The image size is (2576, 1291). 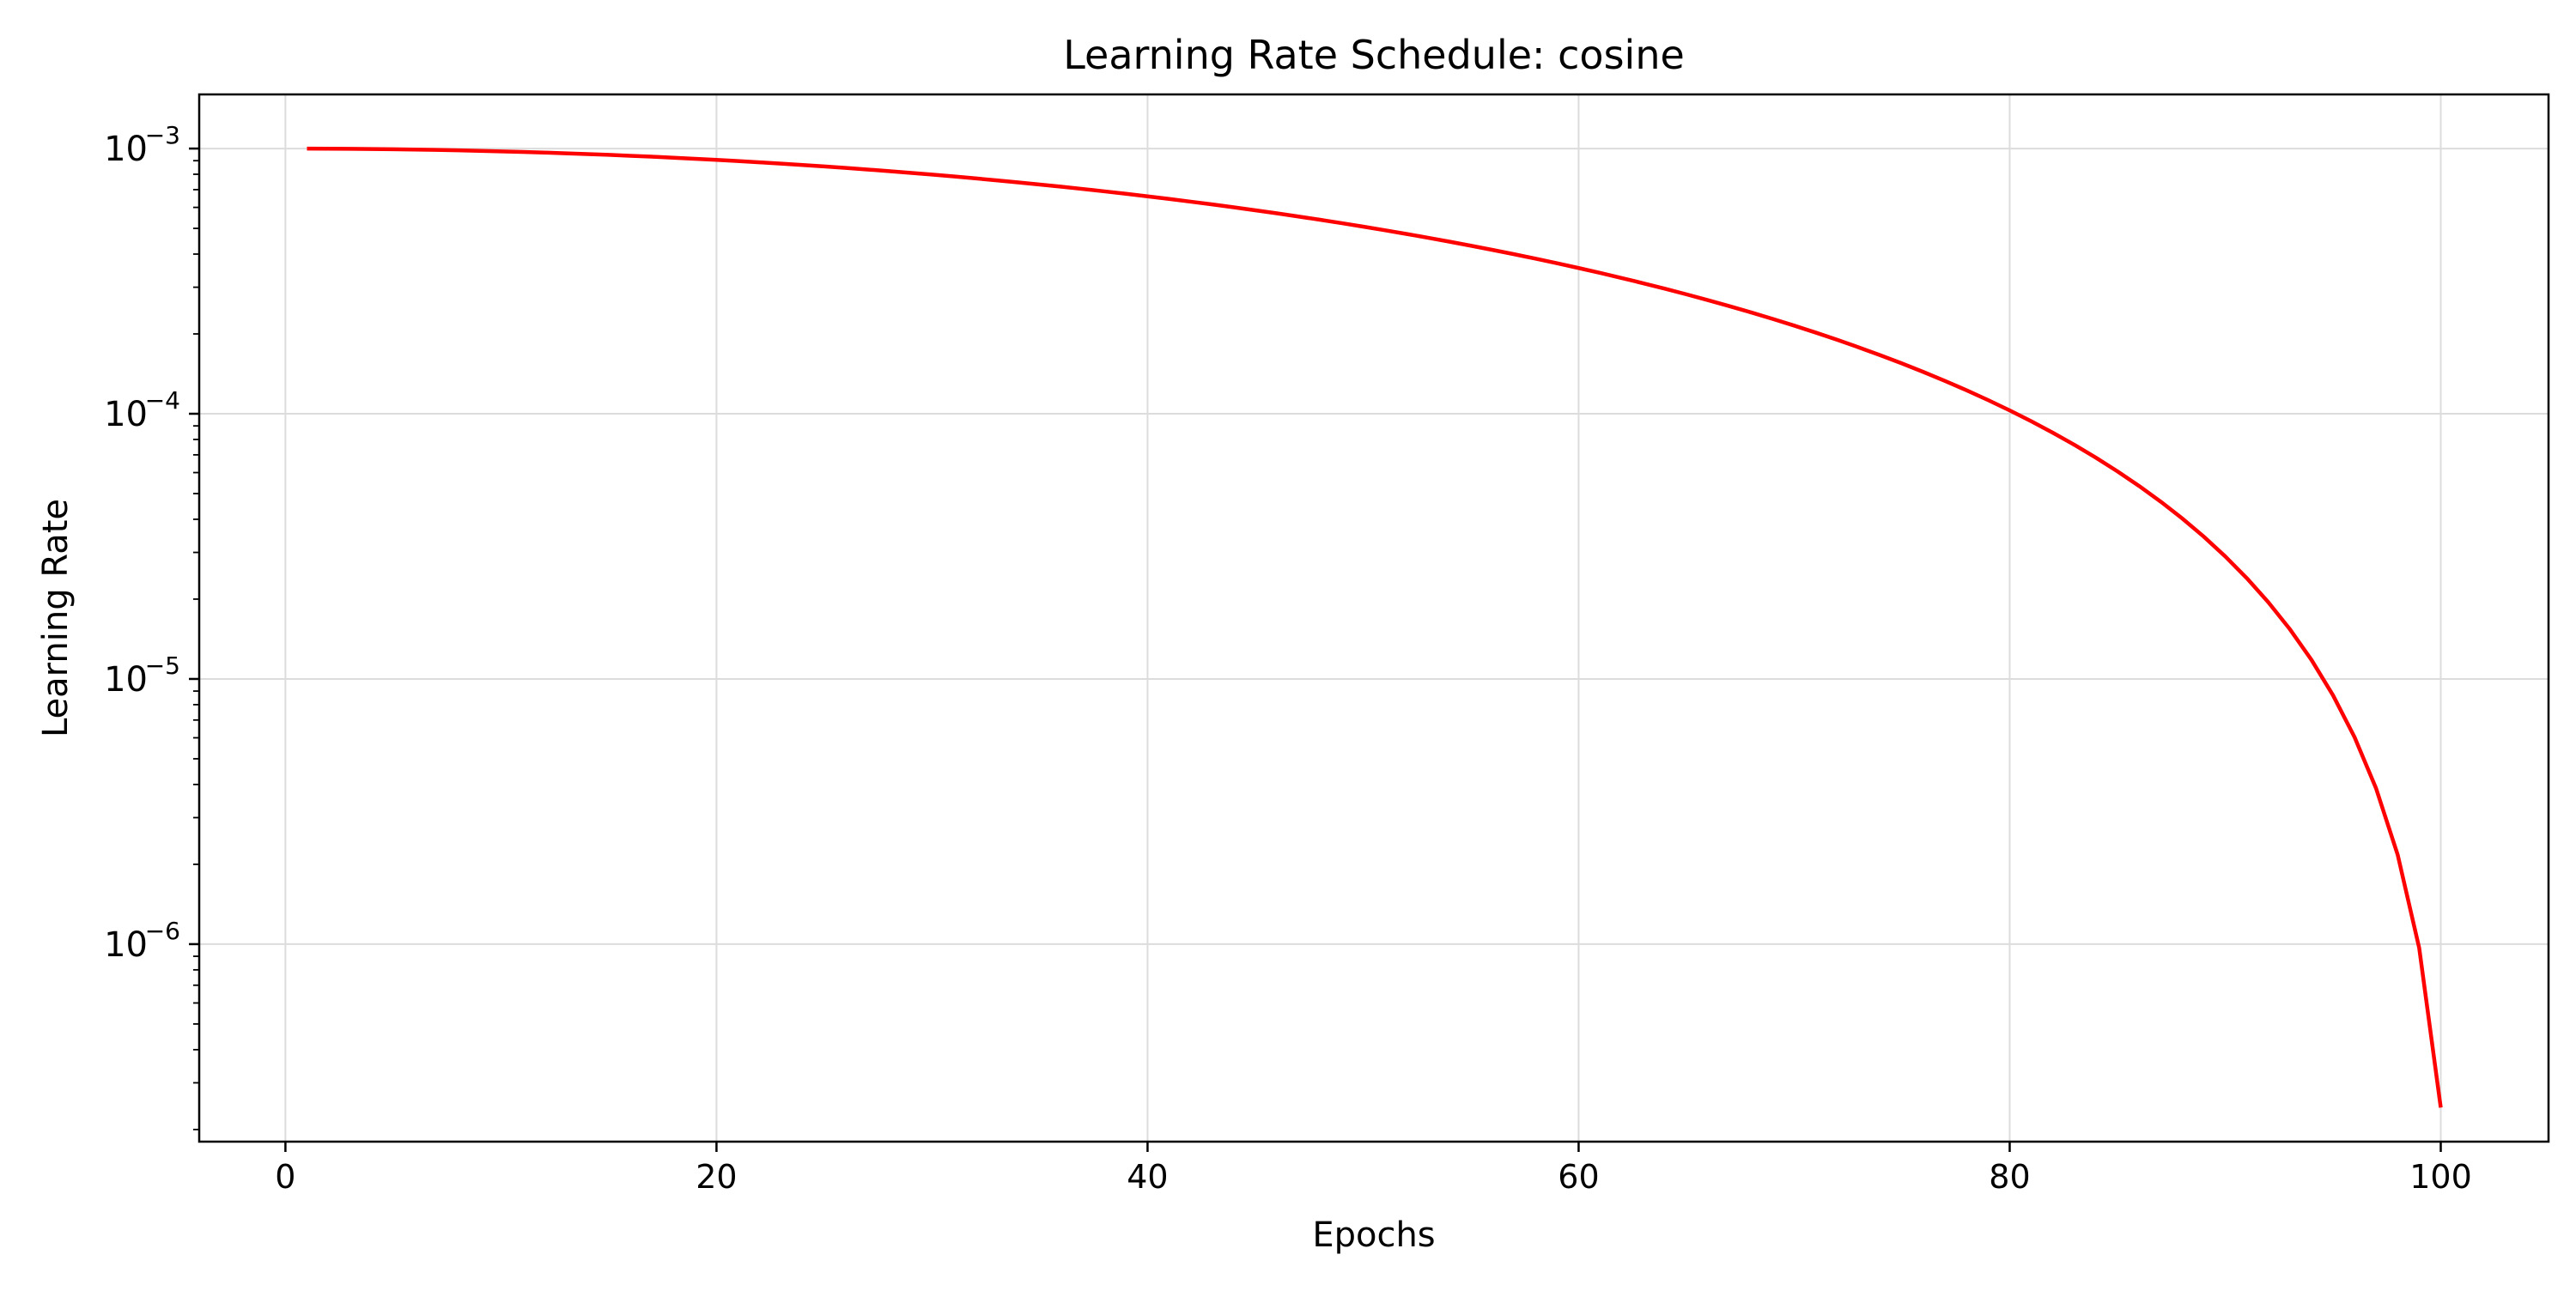 What do you see at coordinates (162, 931) in the screenshot?
I see `y-tick-exponent: −6` at bounding box center [162, 931].